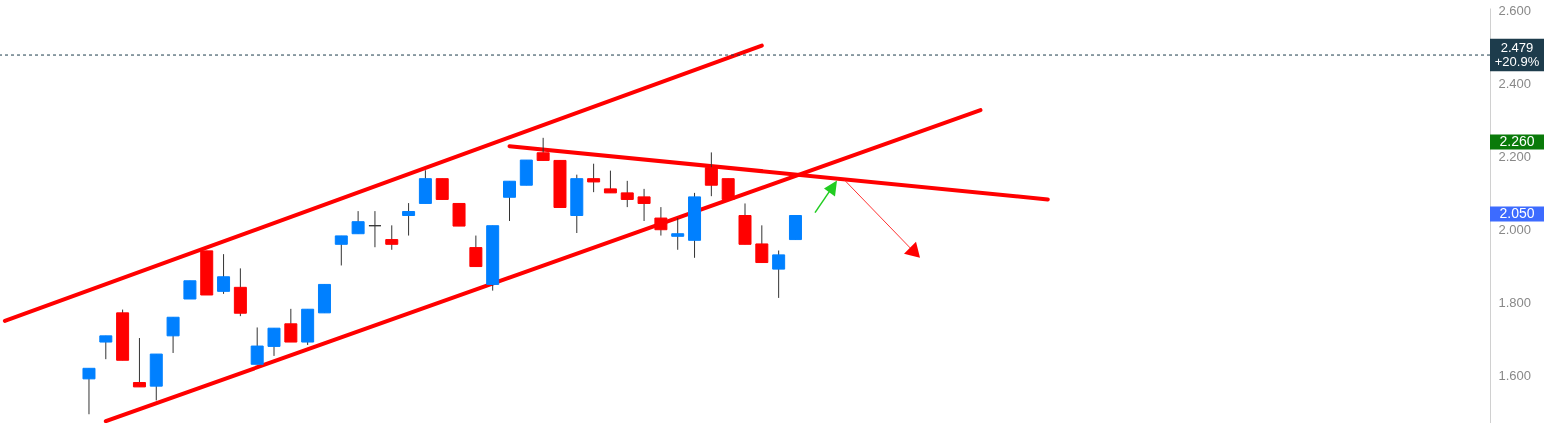 The width and height of the screenshot is (1544, 423). I want to click on text: 2.050, so click(1517, 213).